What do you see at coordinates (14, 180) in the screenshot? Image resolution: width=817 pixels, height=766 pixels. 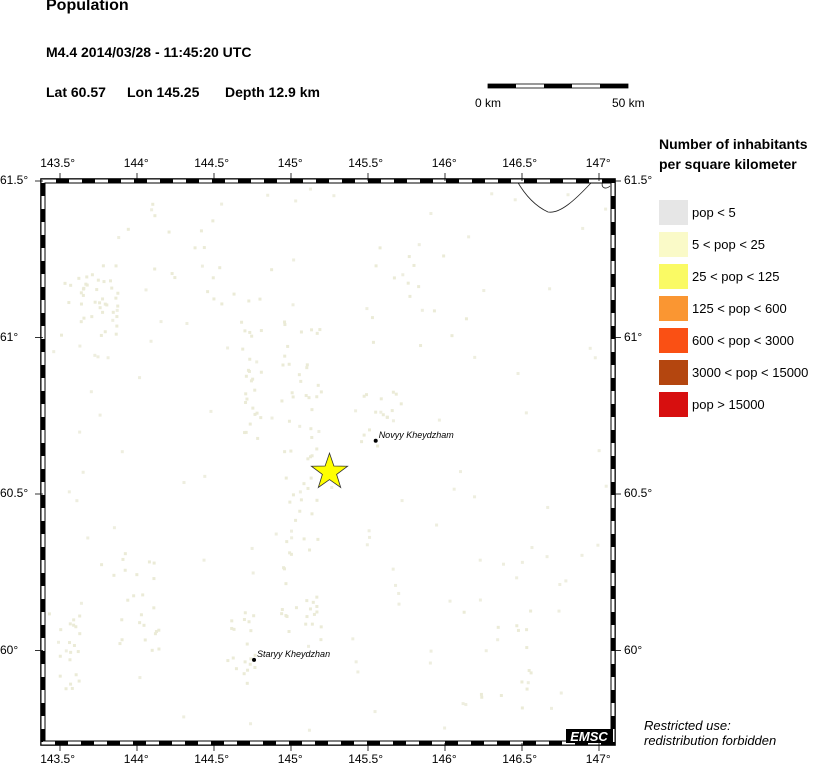 I see `lat-tick-left: 61.5°` at bounding box center [14, 180].